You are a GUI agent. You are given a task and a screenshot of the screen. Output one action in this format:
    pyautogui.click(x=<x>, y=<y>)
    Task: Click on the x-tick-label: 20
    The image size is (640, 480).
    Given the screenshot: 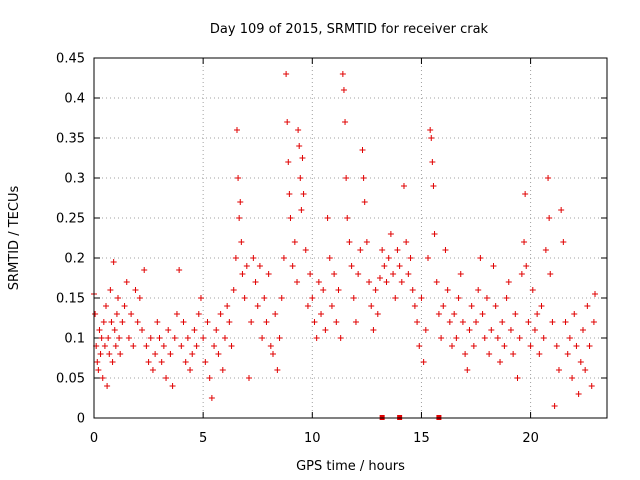 What is the action you would take?
    pyautogui.click(x=530, y=438)
    